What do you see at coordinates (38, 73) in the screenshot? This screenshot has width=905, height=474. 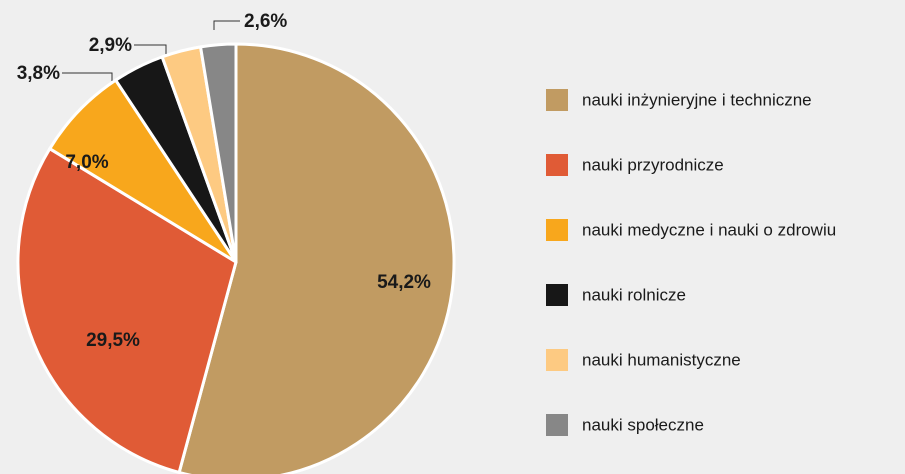 I see `value-label: 3,8%` at bounding box center [38, 73].